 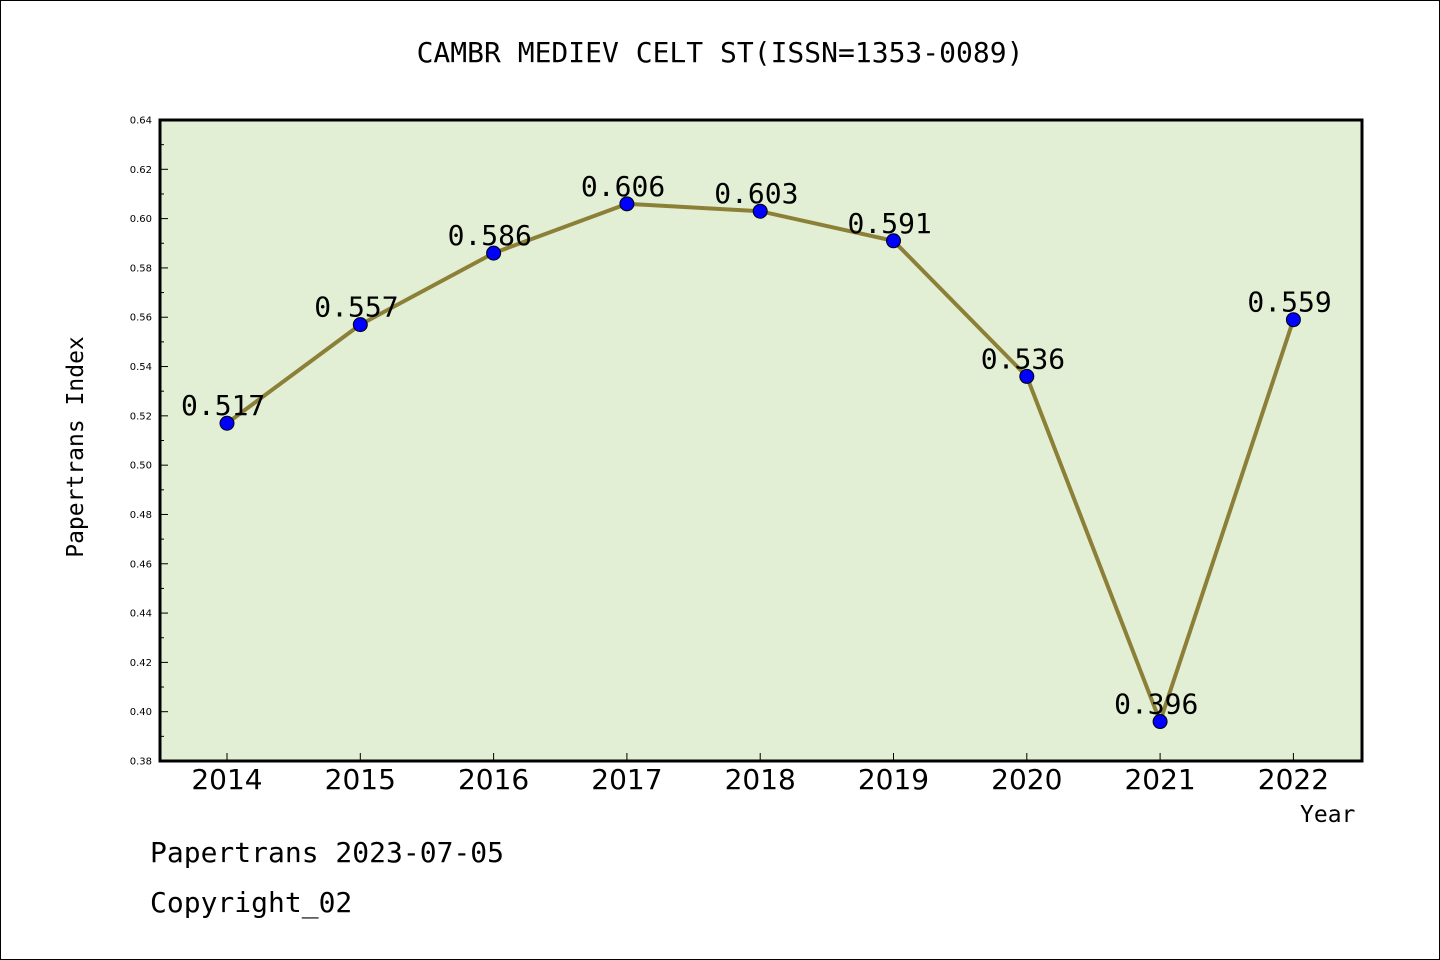 I want to click on x-axis: 2014 2015 2016 2017 2018 2019 2020 2021 2022, so click(x=760, y=774).